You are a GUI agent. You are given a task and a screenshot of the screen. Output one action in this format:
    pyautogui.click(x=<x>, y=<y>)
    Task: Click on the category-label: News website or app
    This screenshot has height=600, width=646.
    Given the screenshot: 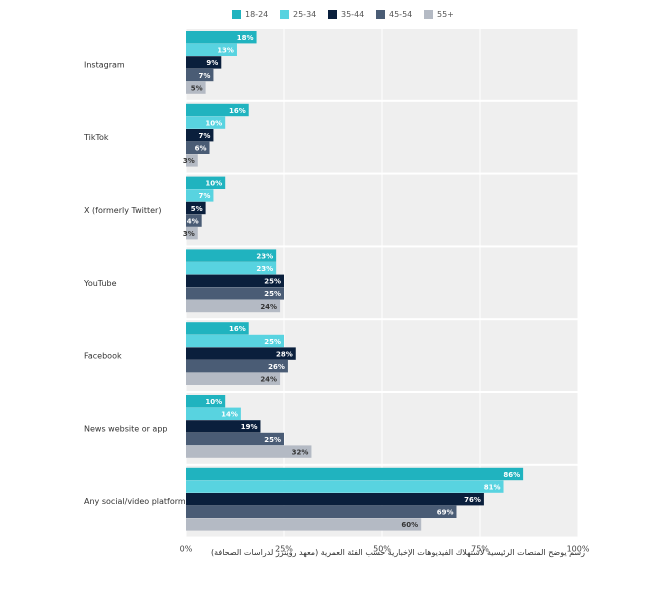 What is the action you would take?
    pyautogui.click(x=125, y=428)
    